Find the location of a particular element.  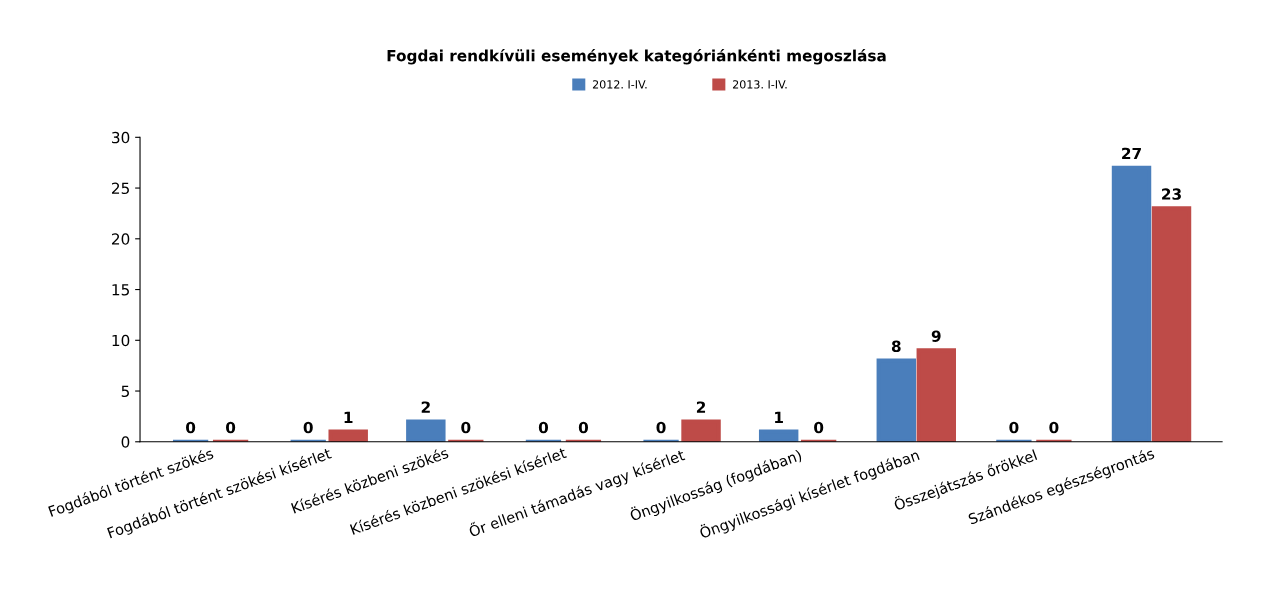

y-tick-label: 10 is located at coordinates (121, 340).